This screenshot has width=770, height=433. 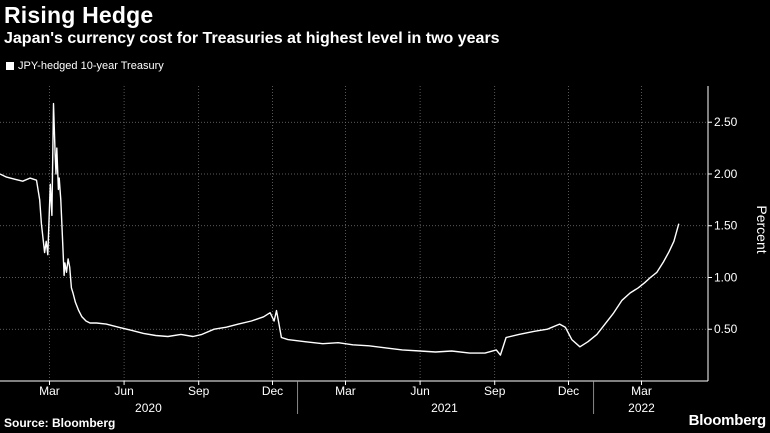 I want to click on chart-title: Rising Hedge, so click(x=79, y=15).